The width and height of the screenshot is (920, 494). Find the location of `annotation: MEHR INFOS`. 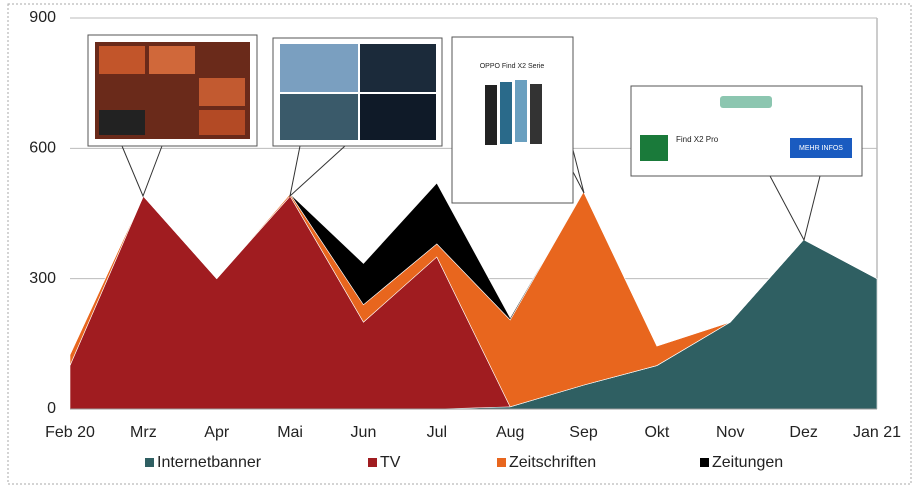

annotation: MEHR INFOS is located at coordinates (821, 148).